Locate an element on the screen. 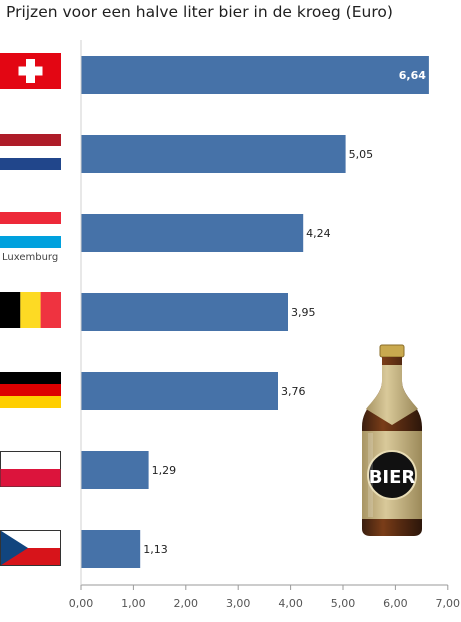 The height and width of the screenshot is (622, 461). data-label: 1,29 is located at coordinates (164, 470).